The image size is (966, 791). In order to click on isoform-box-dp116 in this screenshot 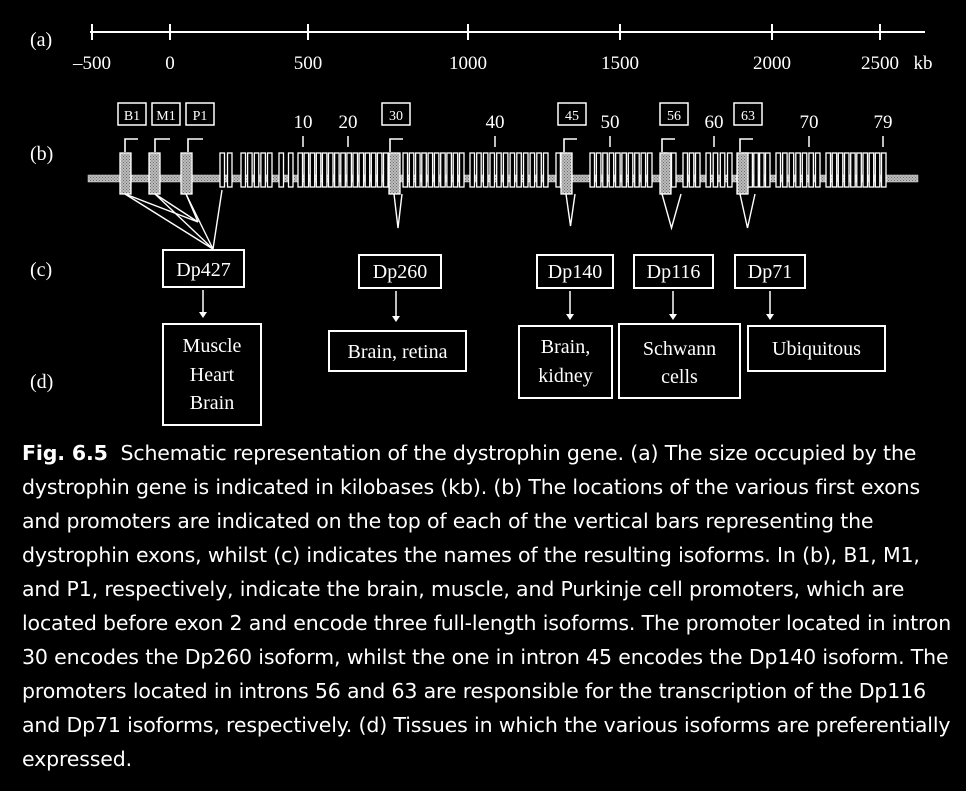, I will do `click(673, 271)`.